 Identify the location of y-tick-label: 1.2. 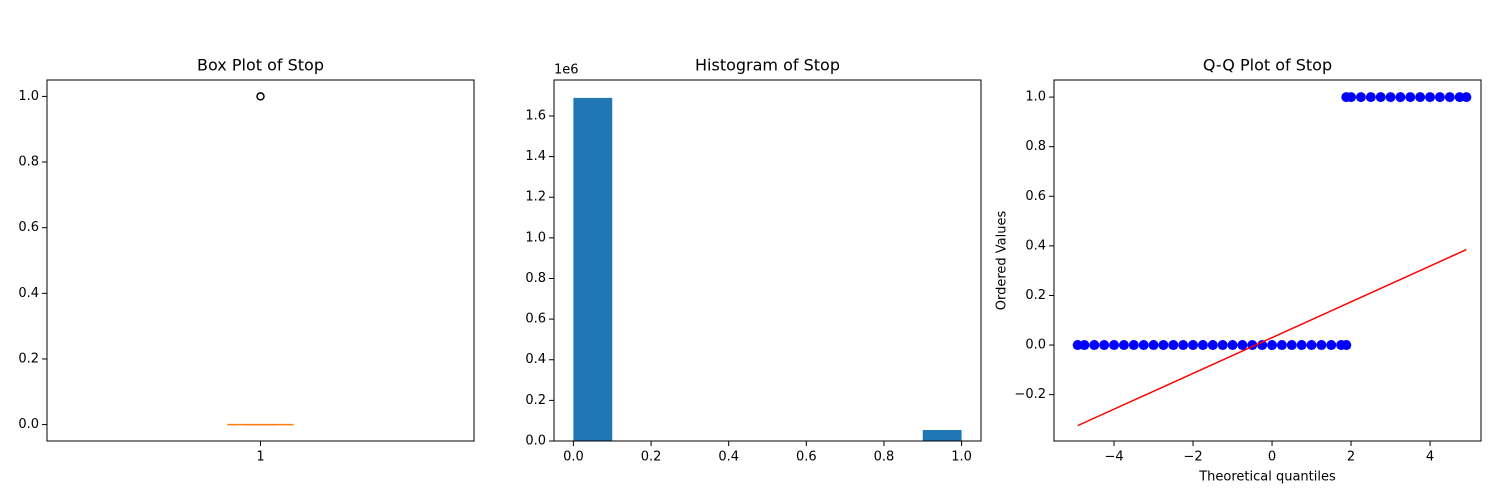
(535, 197).